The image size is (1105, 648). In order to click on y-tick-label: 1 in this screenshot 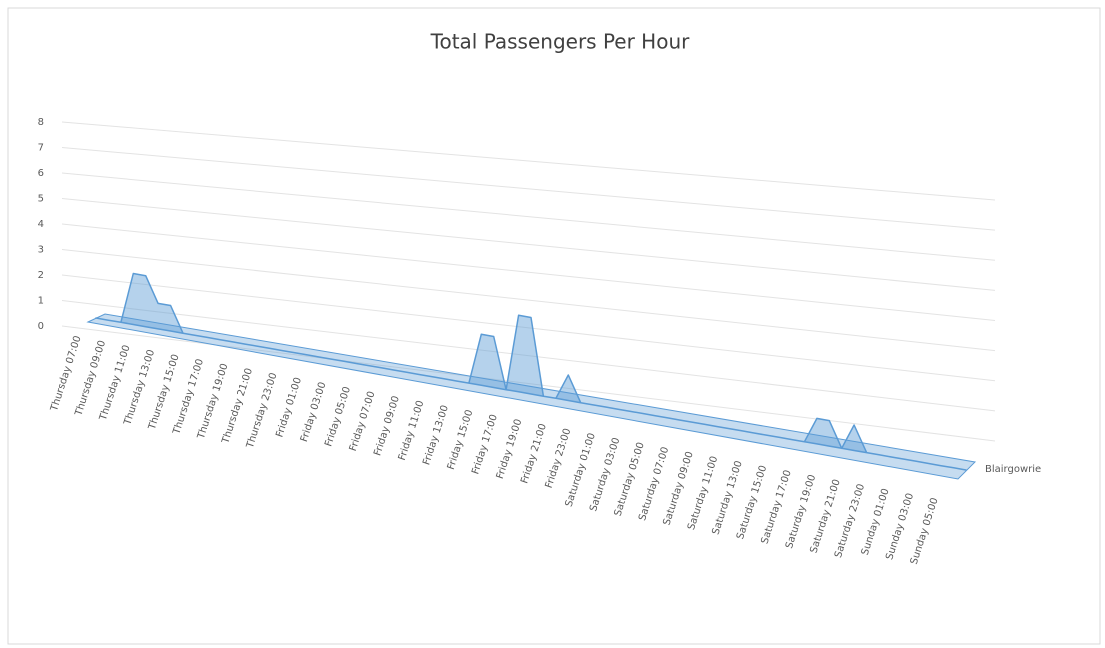, I will do `click(41, 301)`.